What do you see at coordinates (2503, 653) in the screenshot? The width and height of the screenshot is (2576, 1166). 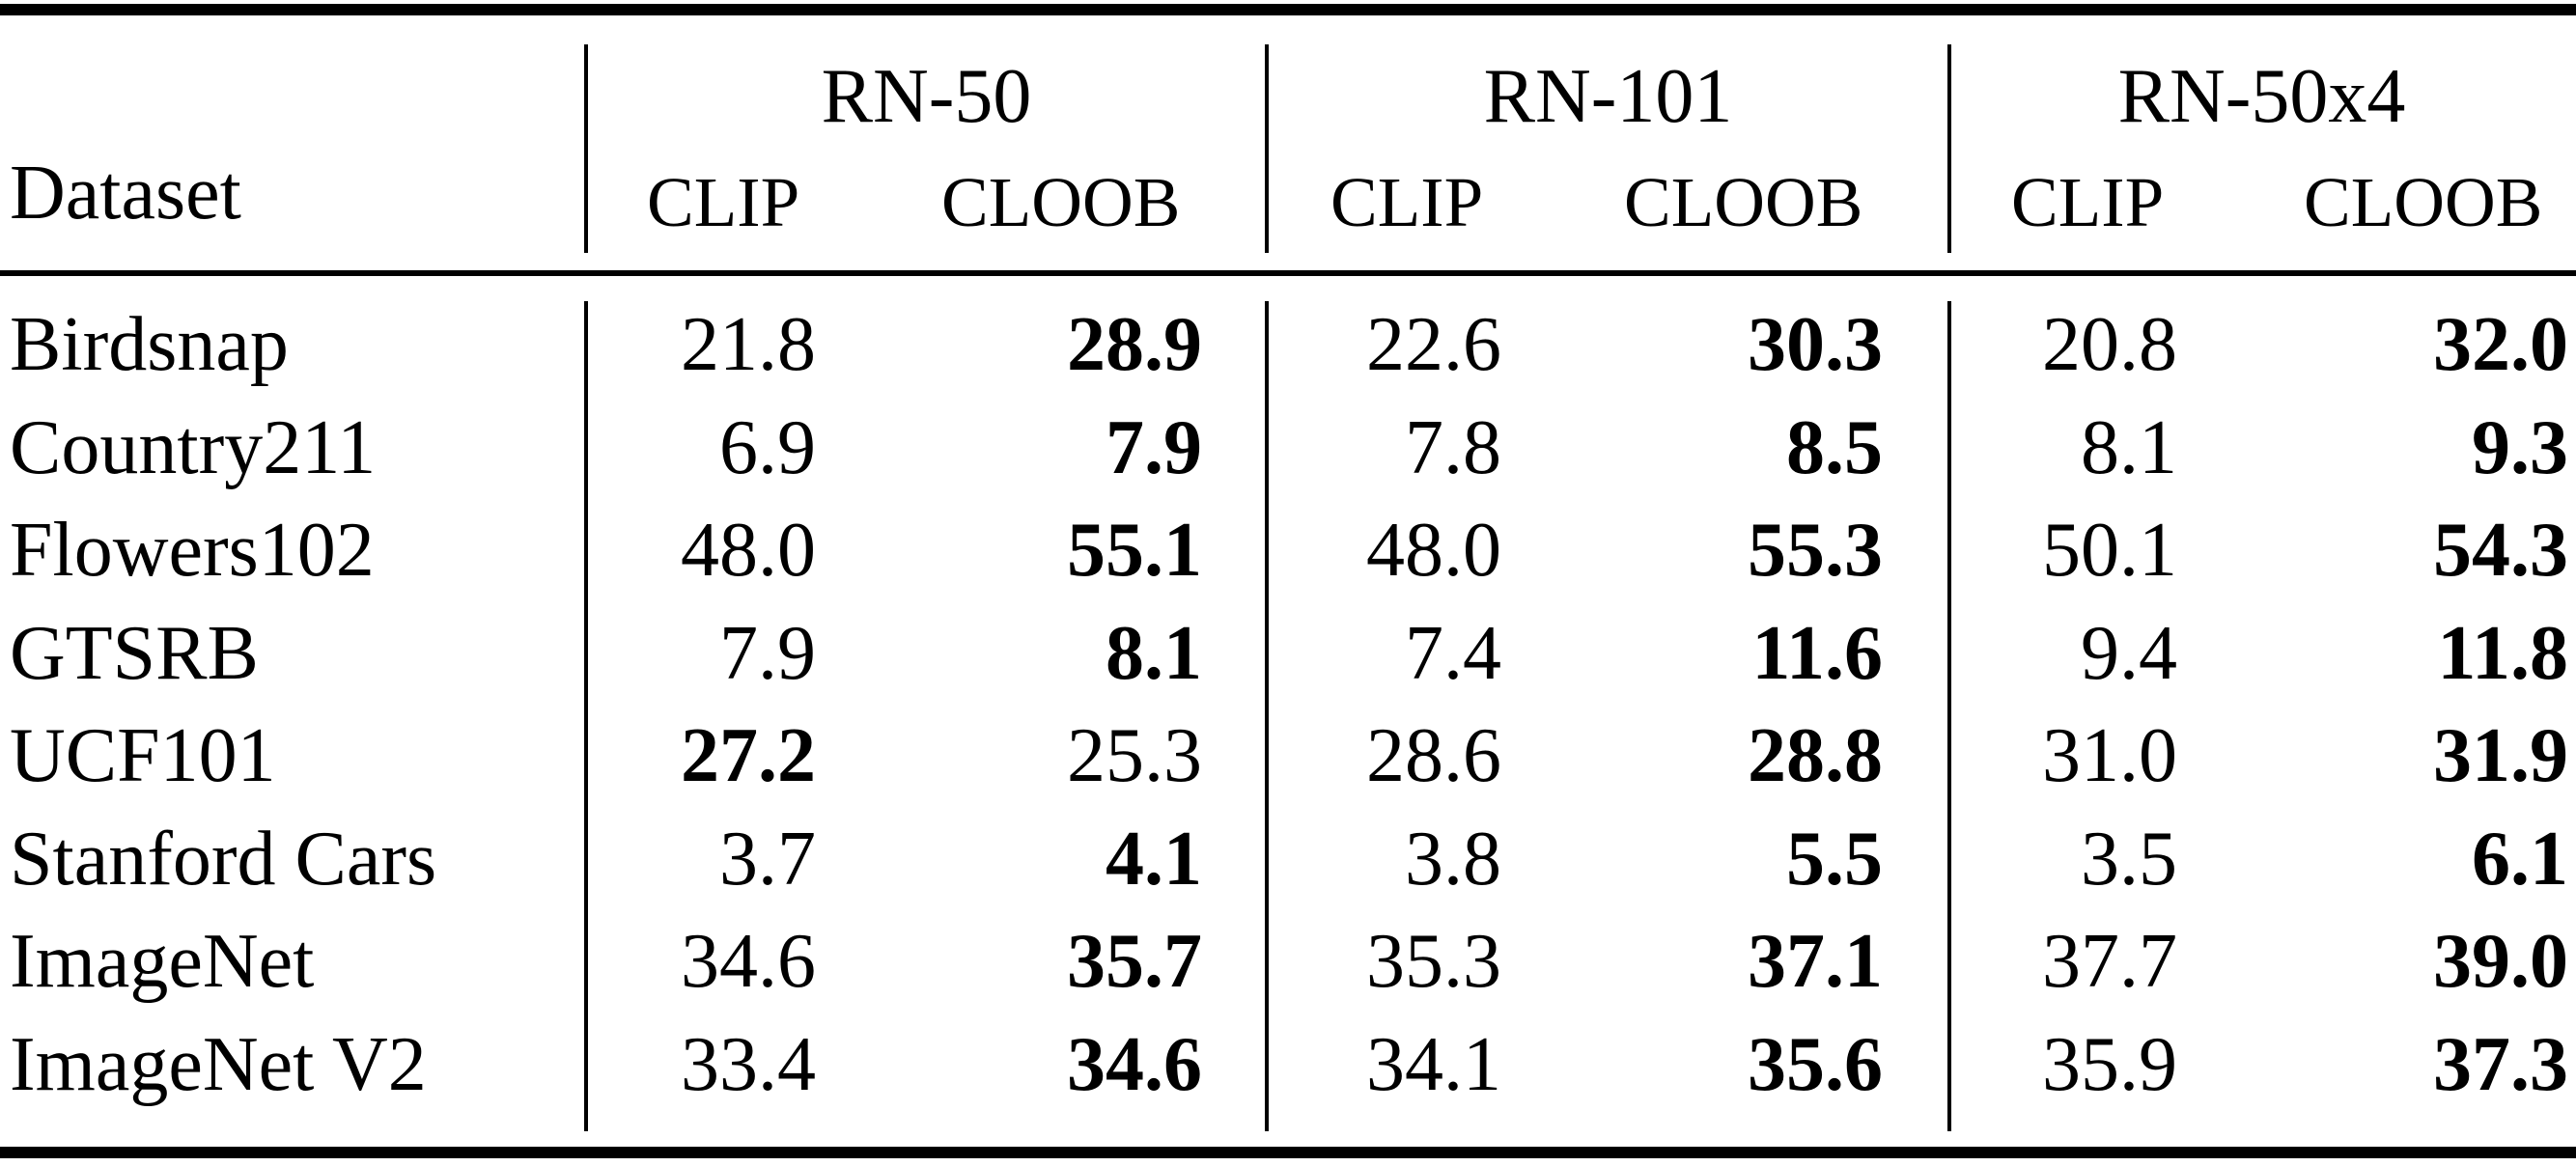 I see `table-cell: 11.8` at bounding box center [2503, 653].